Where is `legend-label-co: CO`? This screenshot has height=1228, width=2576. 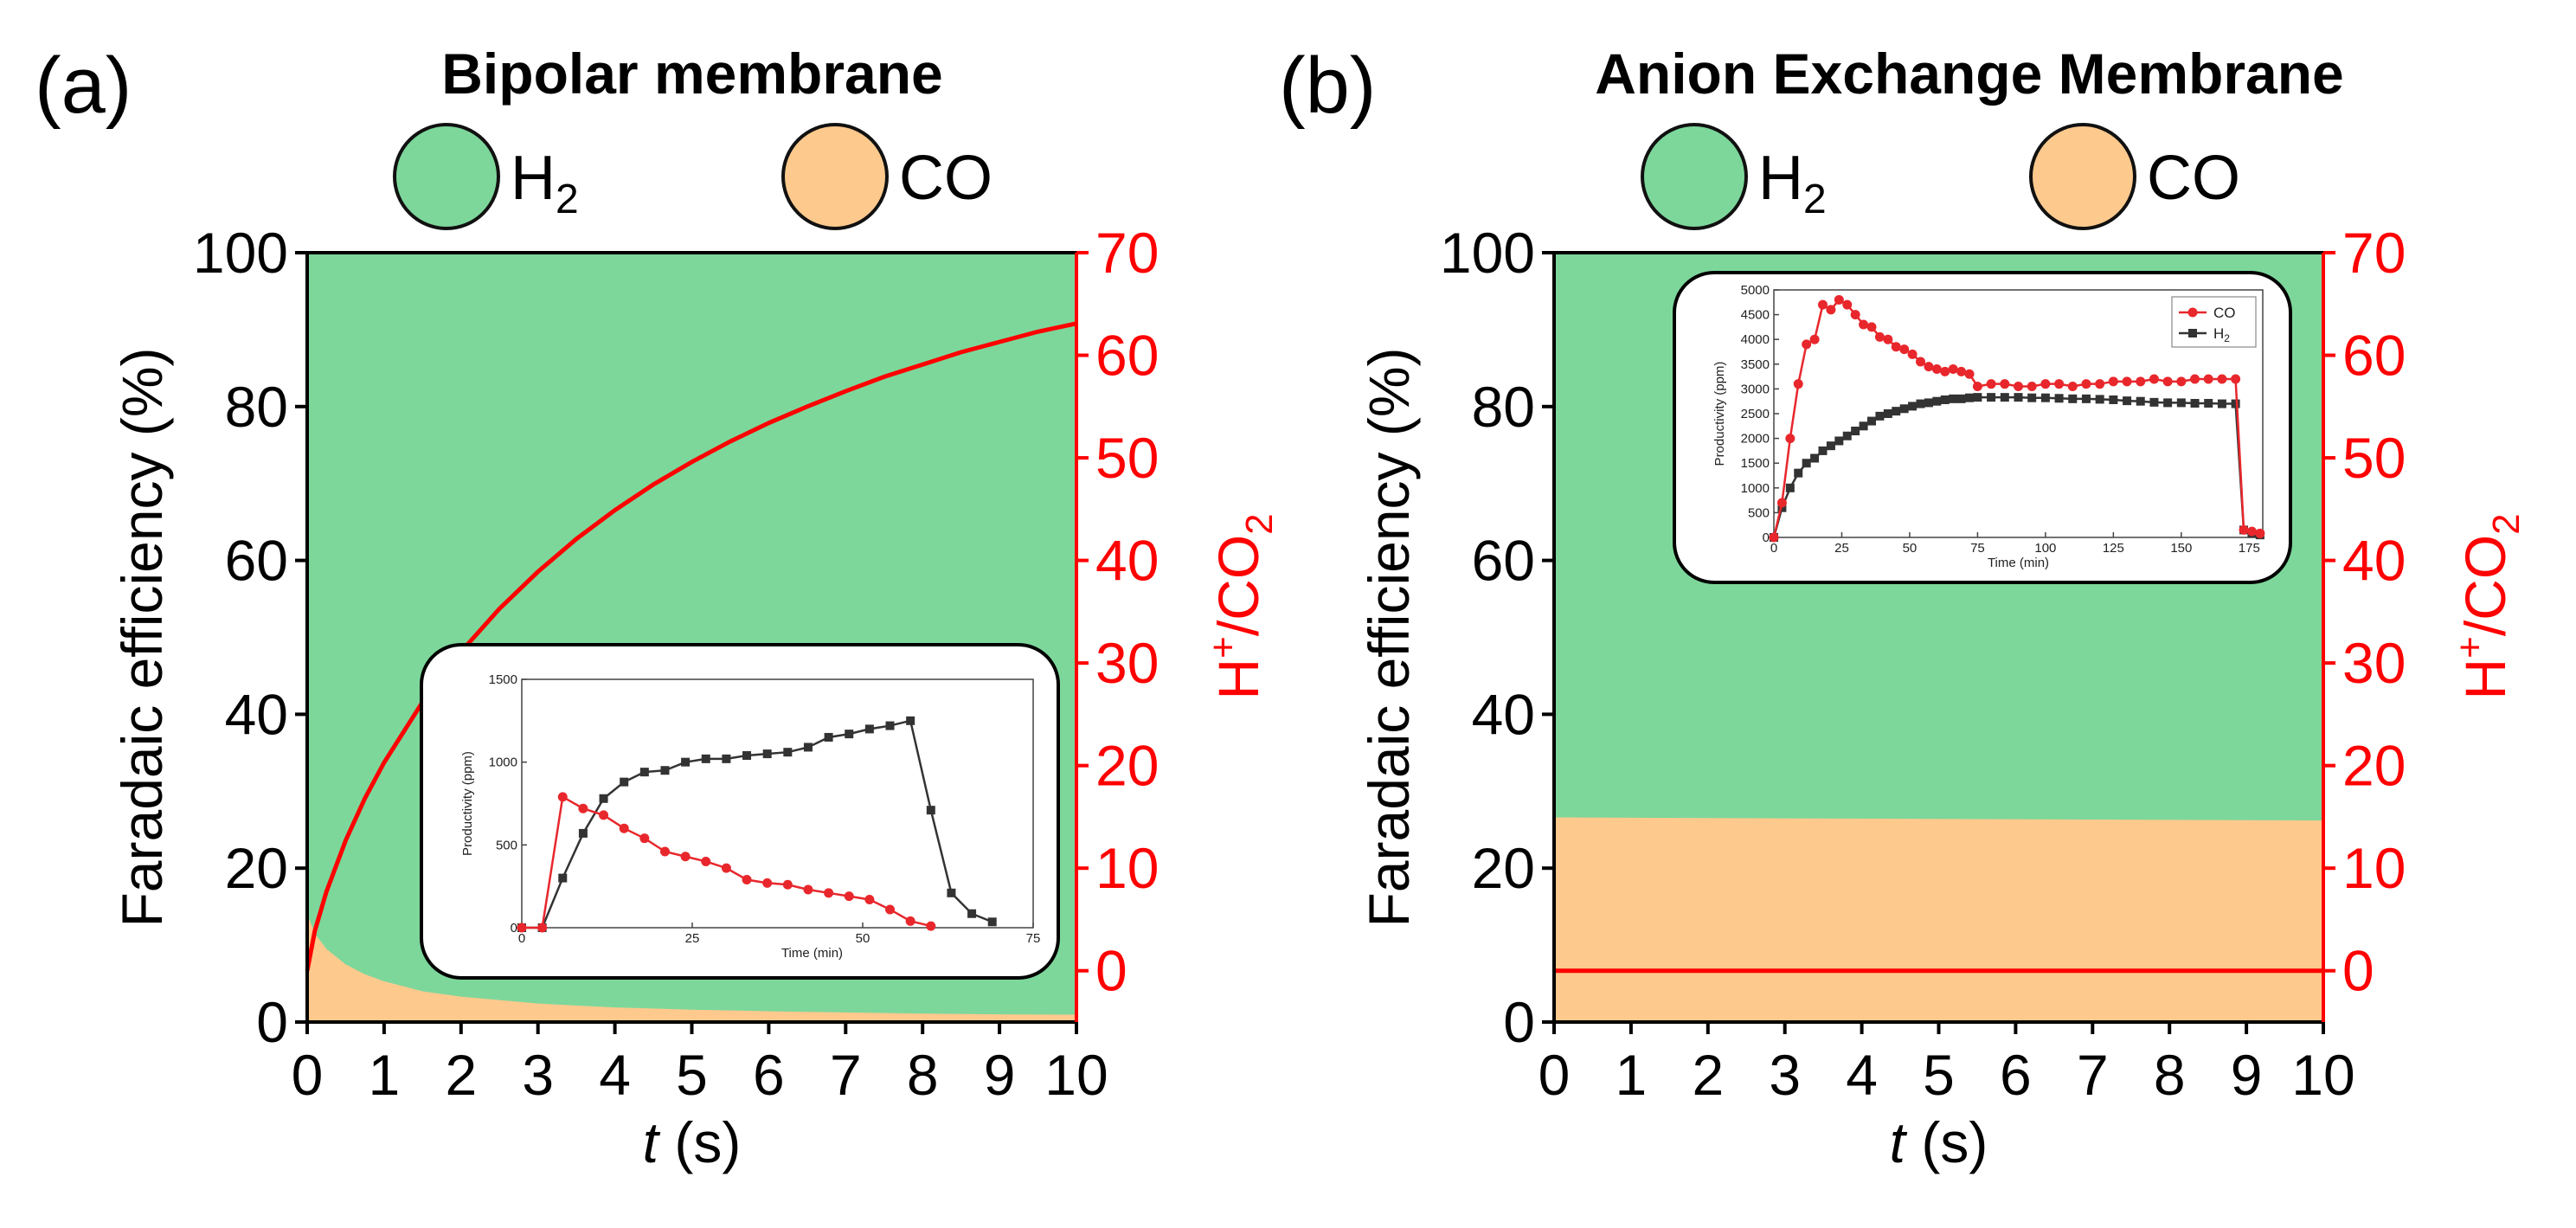
legend-label-co: CO is located at coordinates (945, 178).